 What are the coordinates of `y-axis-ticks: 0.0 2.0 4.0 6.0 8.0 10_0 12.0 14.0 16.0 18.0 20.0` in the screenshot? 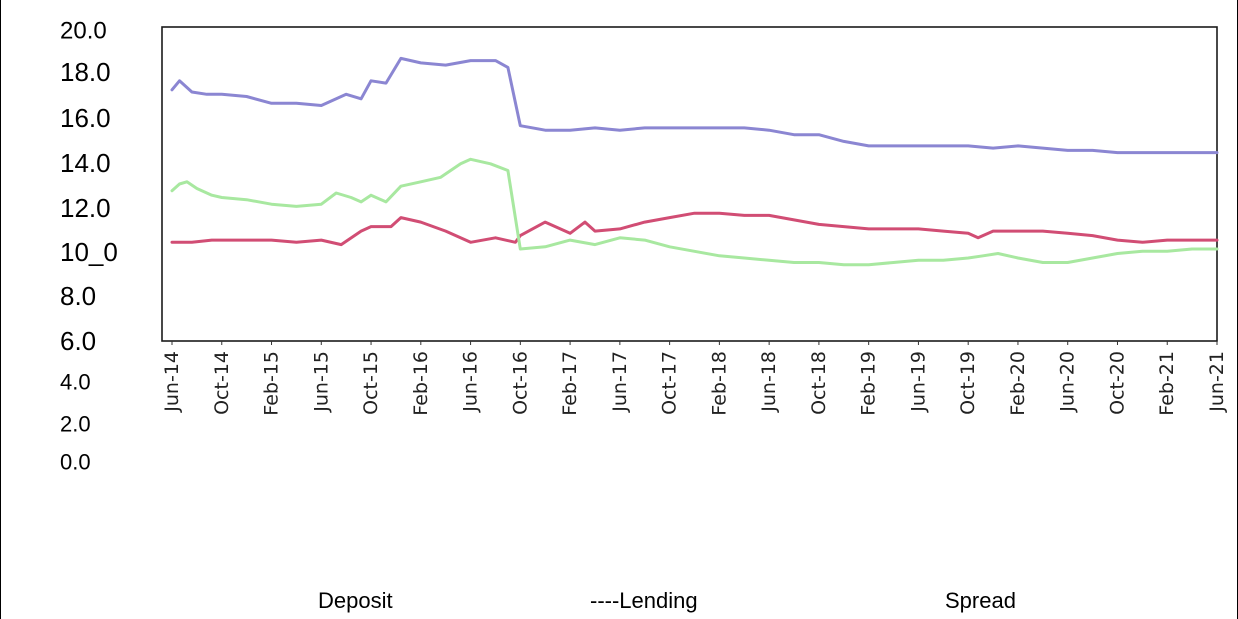 It's located at (89, 245).